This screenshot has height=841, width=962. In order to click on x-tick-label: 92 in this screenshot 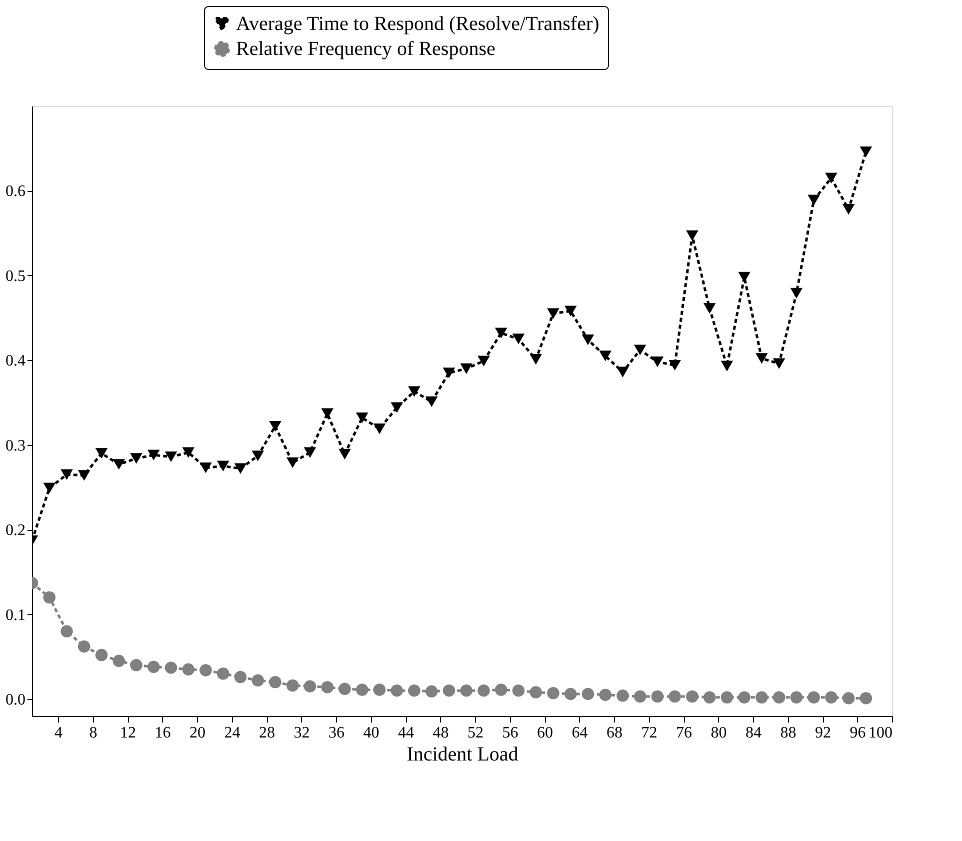, I will do `click(823, 733)`.